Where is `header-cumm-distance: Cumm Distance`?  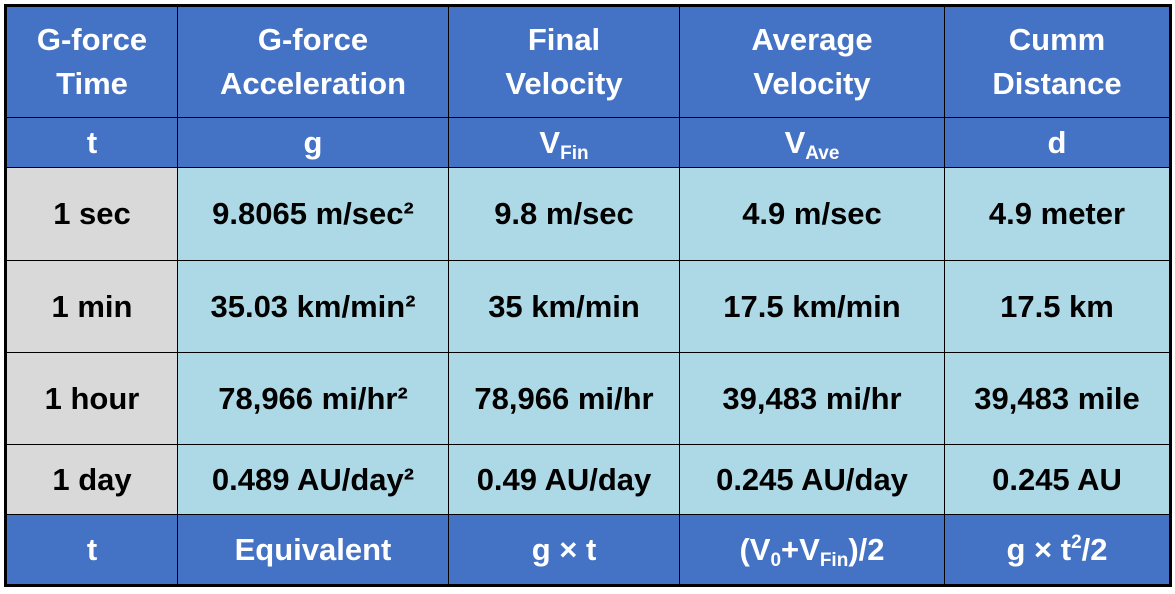
header-cumm-distance: Cumm Distance is located at coordinates (1057, 61).